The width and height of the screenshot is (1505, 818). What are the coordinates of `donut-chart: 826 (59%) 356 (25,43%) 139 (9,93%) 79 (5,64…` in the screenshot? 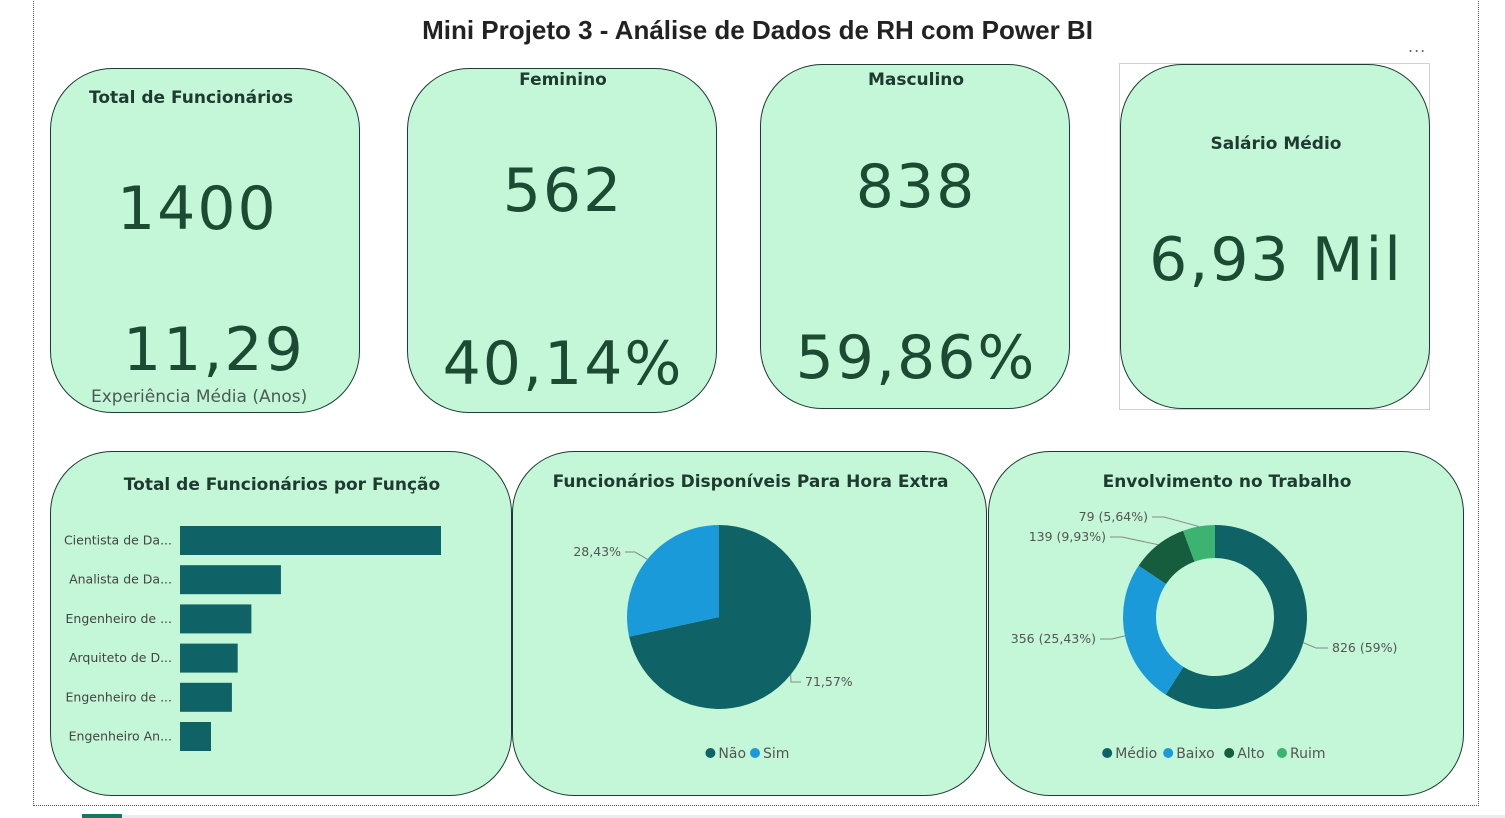 It's located at (1204, 635).